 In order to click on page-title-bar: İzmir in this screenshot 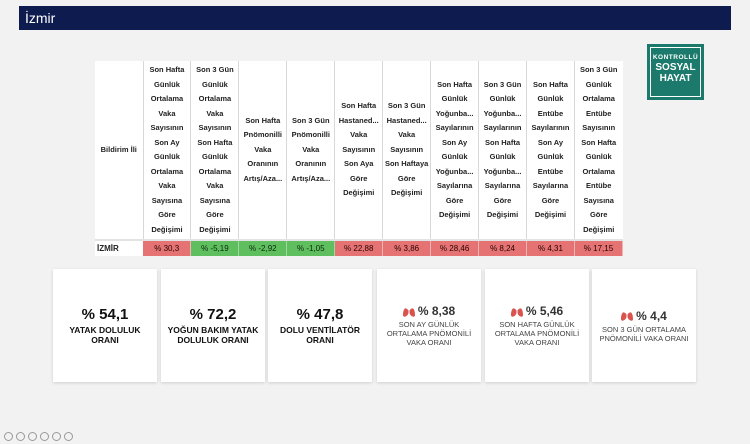, I will do `click(375, 18)`.